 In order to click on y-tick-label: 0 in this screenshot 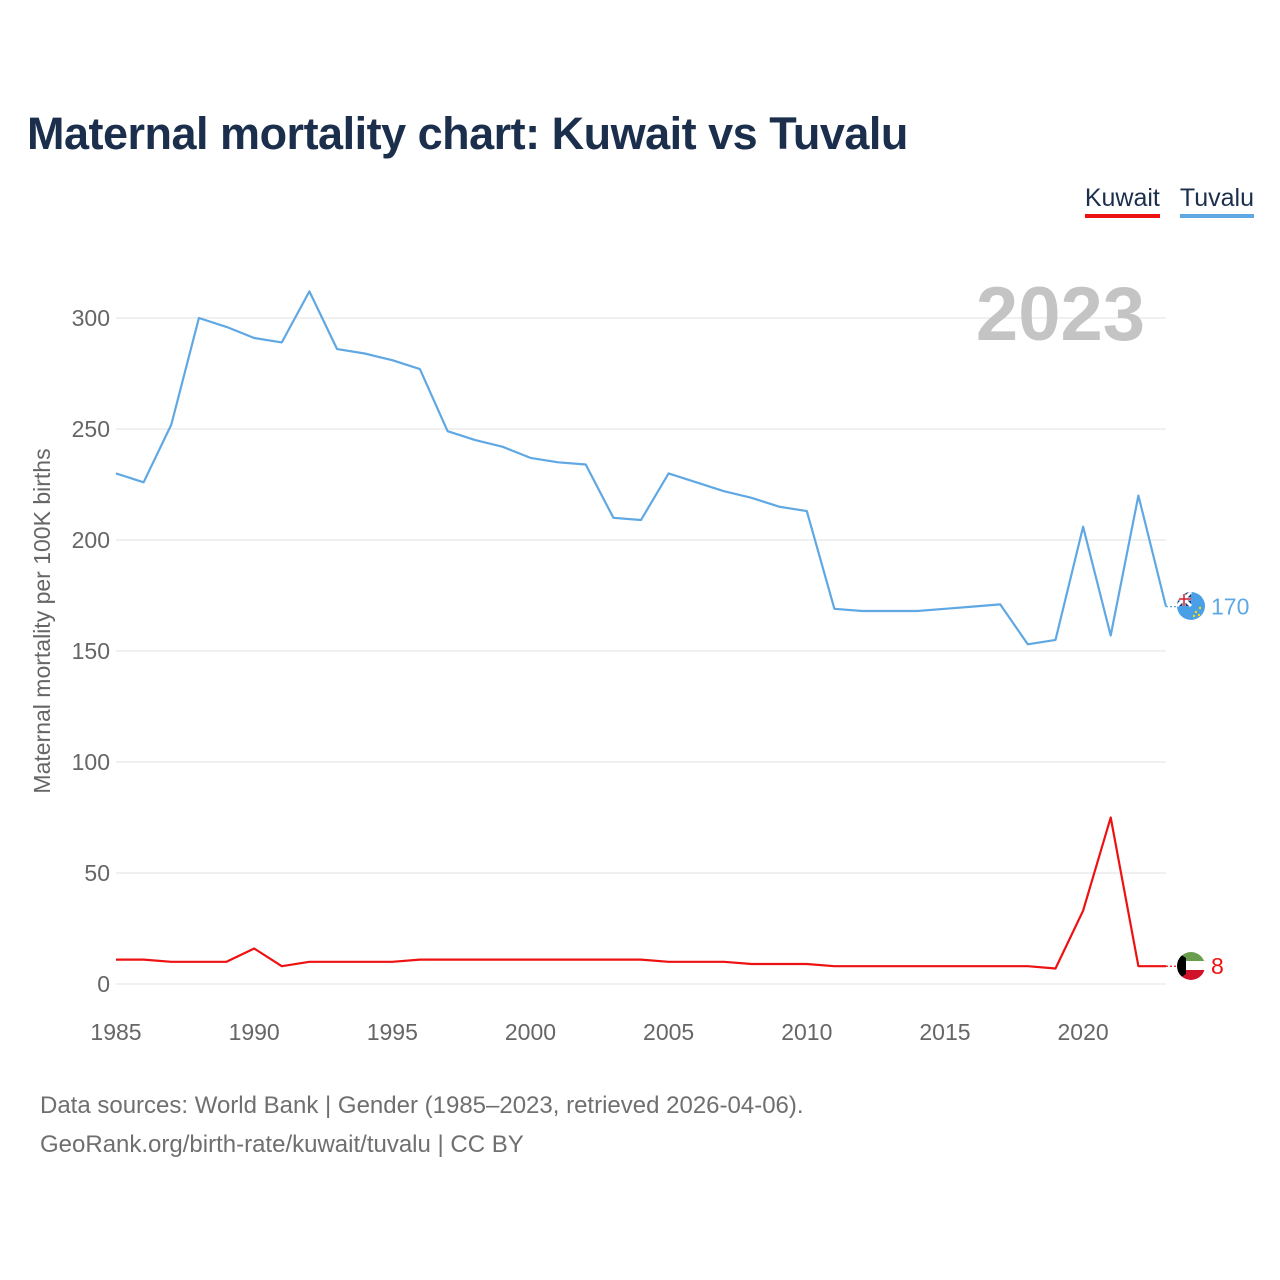, I will do `click(103, 984)`.